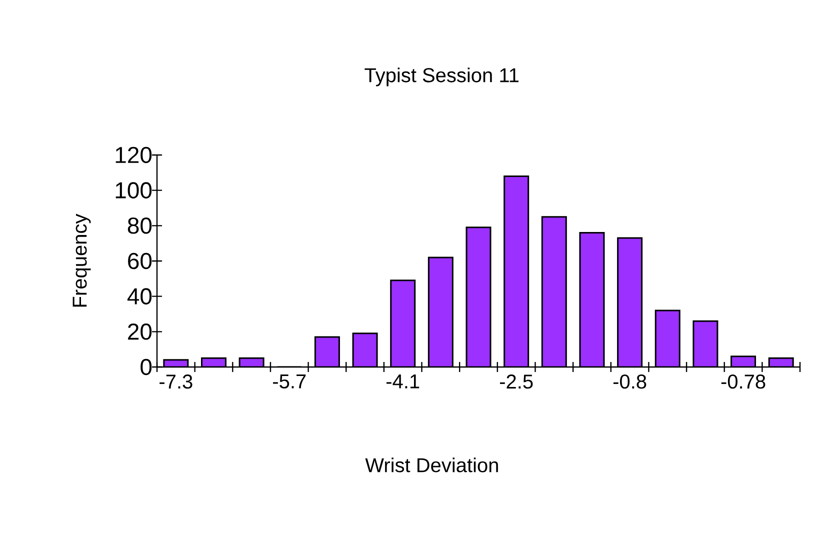 This screenshot has width=825, height=537. I want to click on y-tick-label: 120, so click(134, 155).